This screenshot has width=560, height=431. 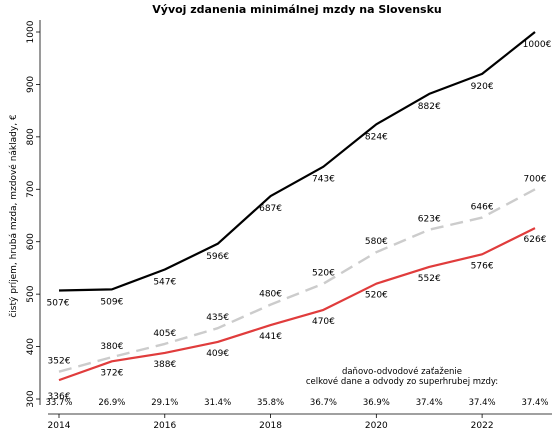 I want to click on data-label-gross: 623€, so click(x=429, y=220).